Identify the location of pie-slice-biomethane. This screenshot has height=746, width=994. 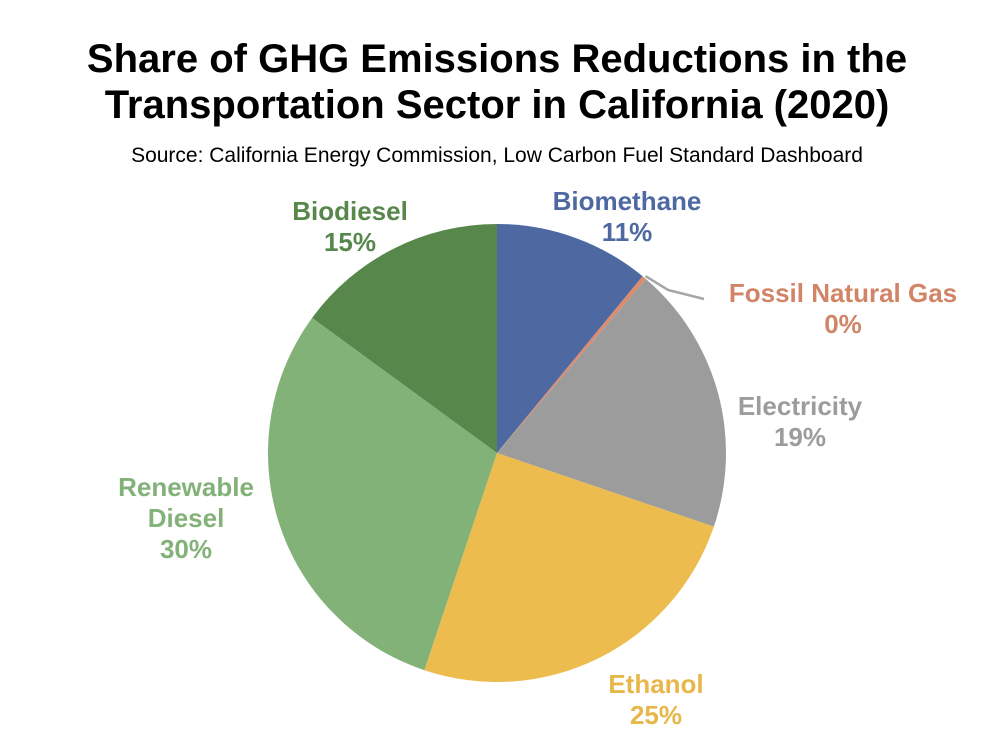
(570, 338).